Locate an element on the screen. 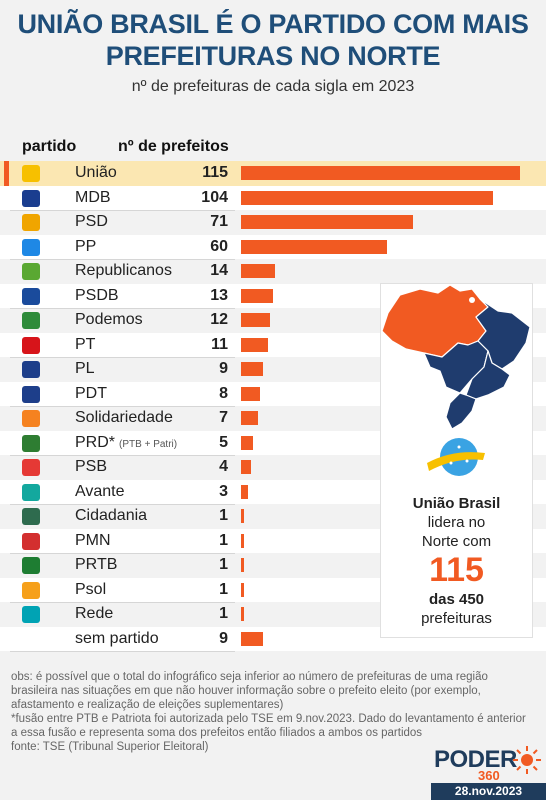 The width and height of the screenshot is (546, 800). chart-row: PL 9 is located at coordinates (273, 369).